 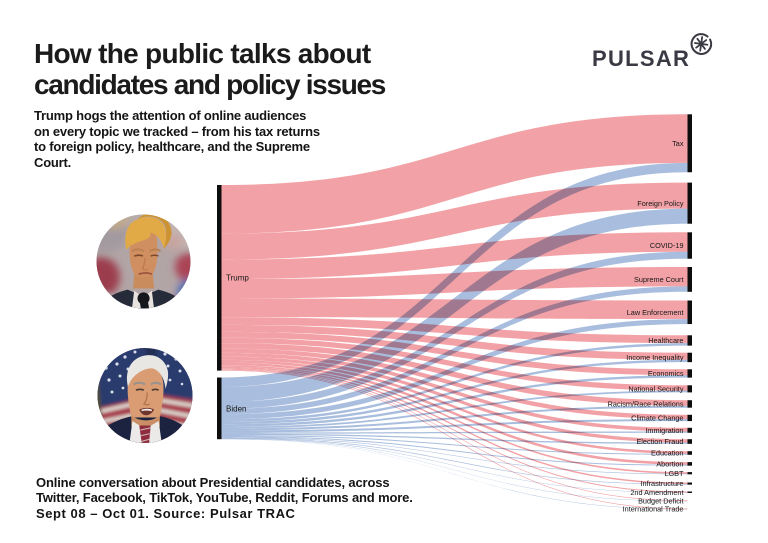 I want to click on svg-text: Immigration, so click(x=664, y=430).